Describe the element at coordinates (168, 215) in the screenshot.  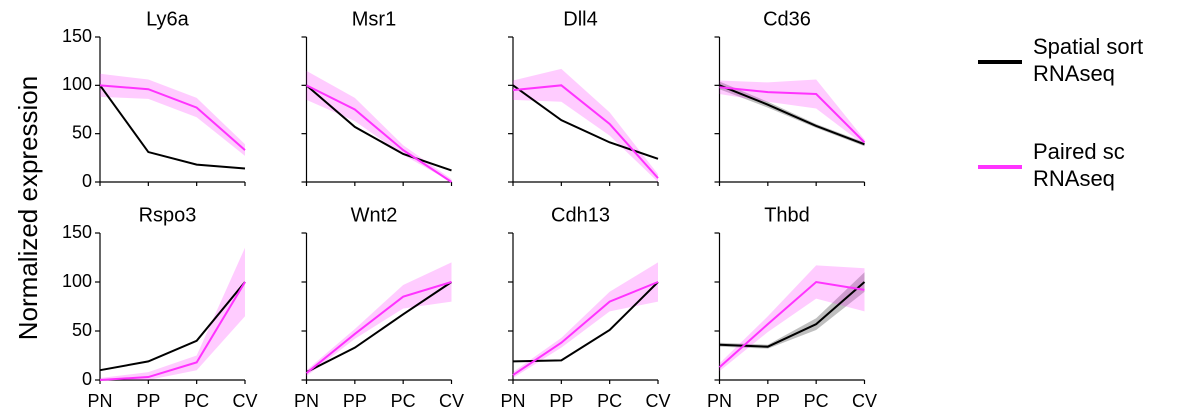
I see `panel-title: Rspo3` at that location.